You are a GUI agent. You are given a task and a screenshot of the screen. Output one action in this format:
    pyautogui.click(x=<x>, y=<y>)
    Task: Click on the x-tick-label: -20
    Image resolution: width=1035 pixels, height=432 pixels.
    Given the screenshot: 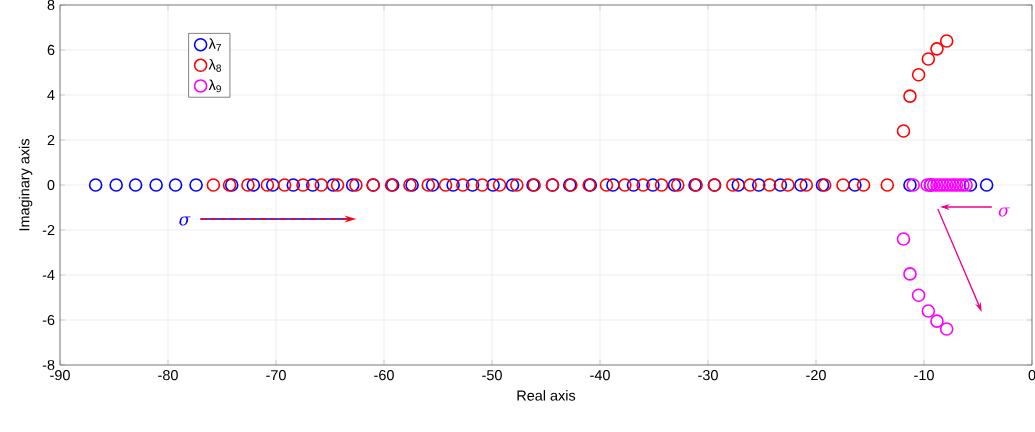 What is the action you would take?
    pyautogui.click(x=816, y=375)
    